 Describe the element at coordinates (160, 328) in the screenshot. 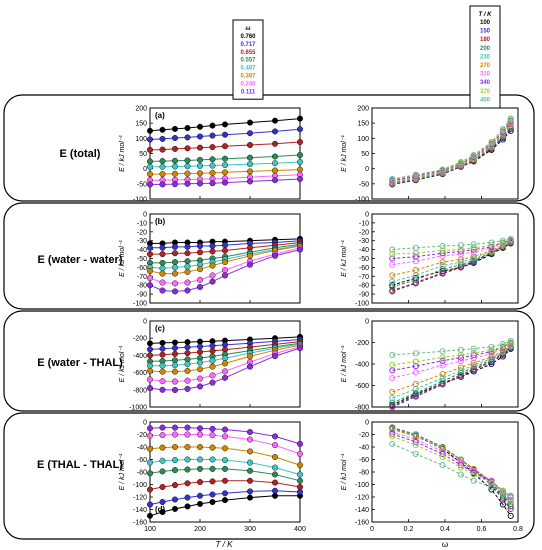

I see `left-panel-3-label: (c)` at that location.